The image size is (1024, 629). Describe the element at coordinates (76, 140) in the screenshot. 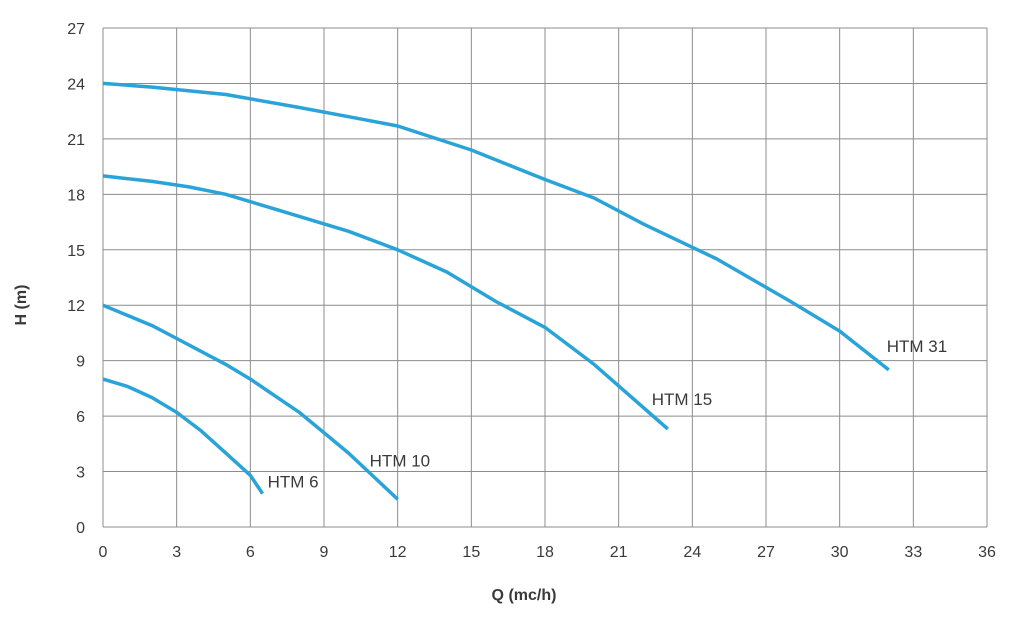

I see `y-tick-label: 21` at that location.